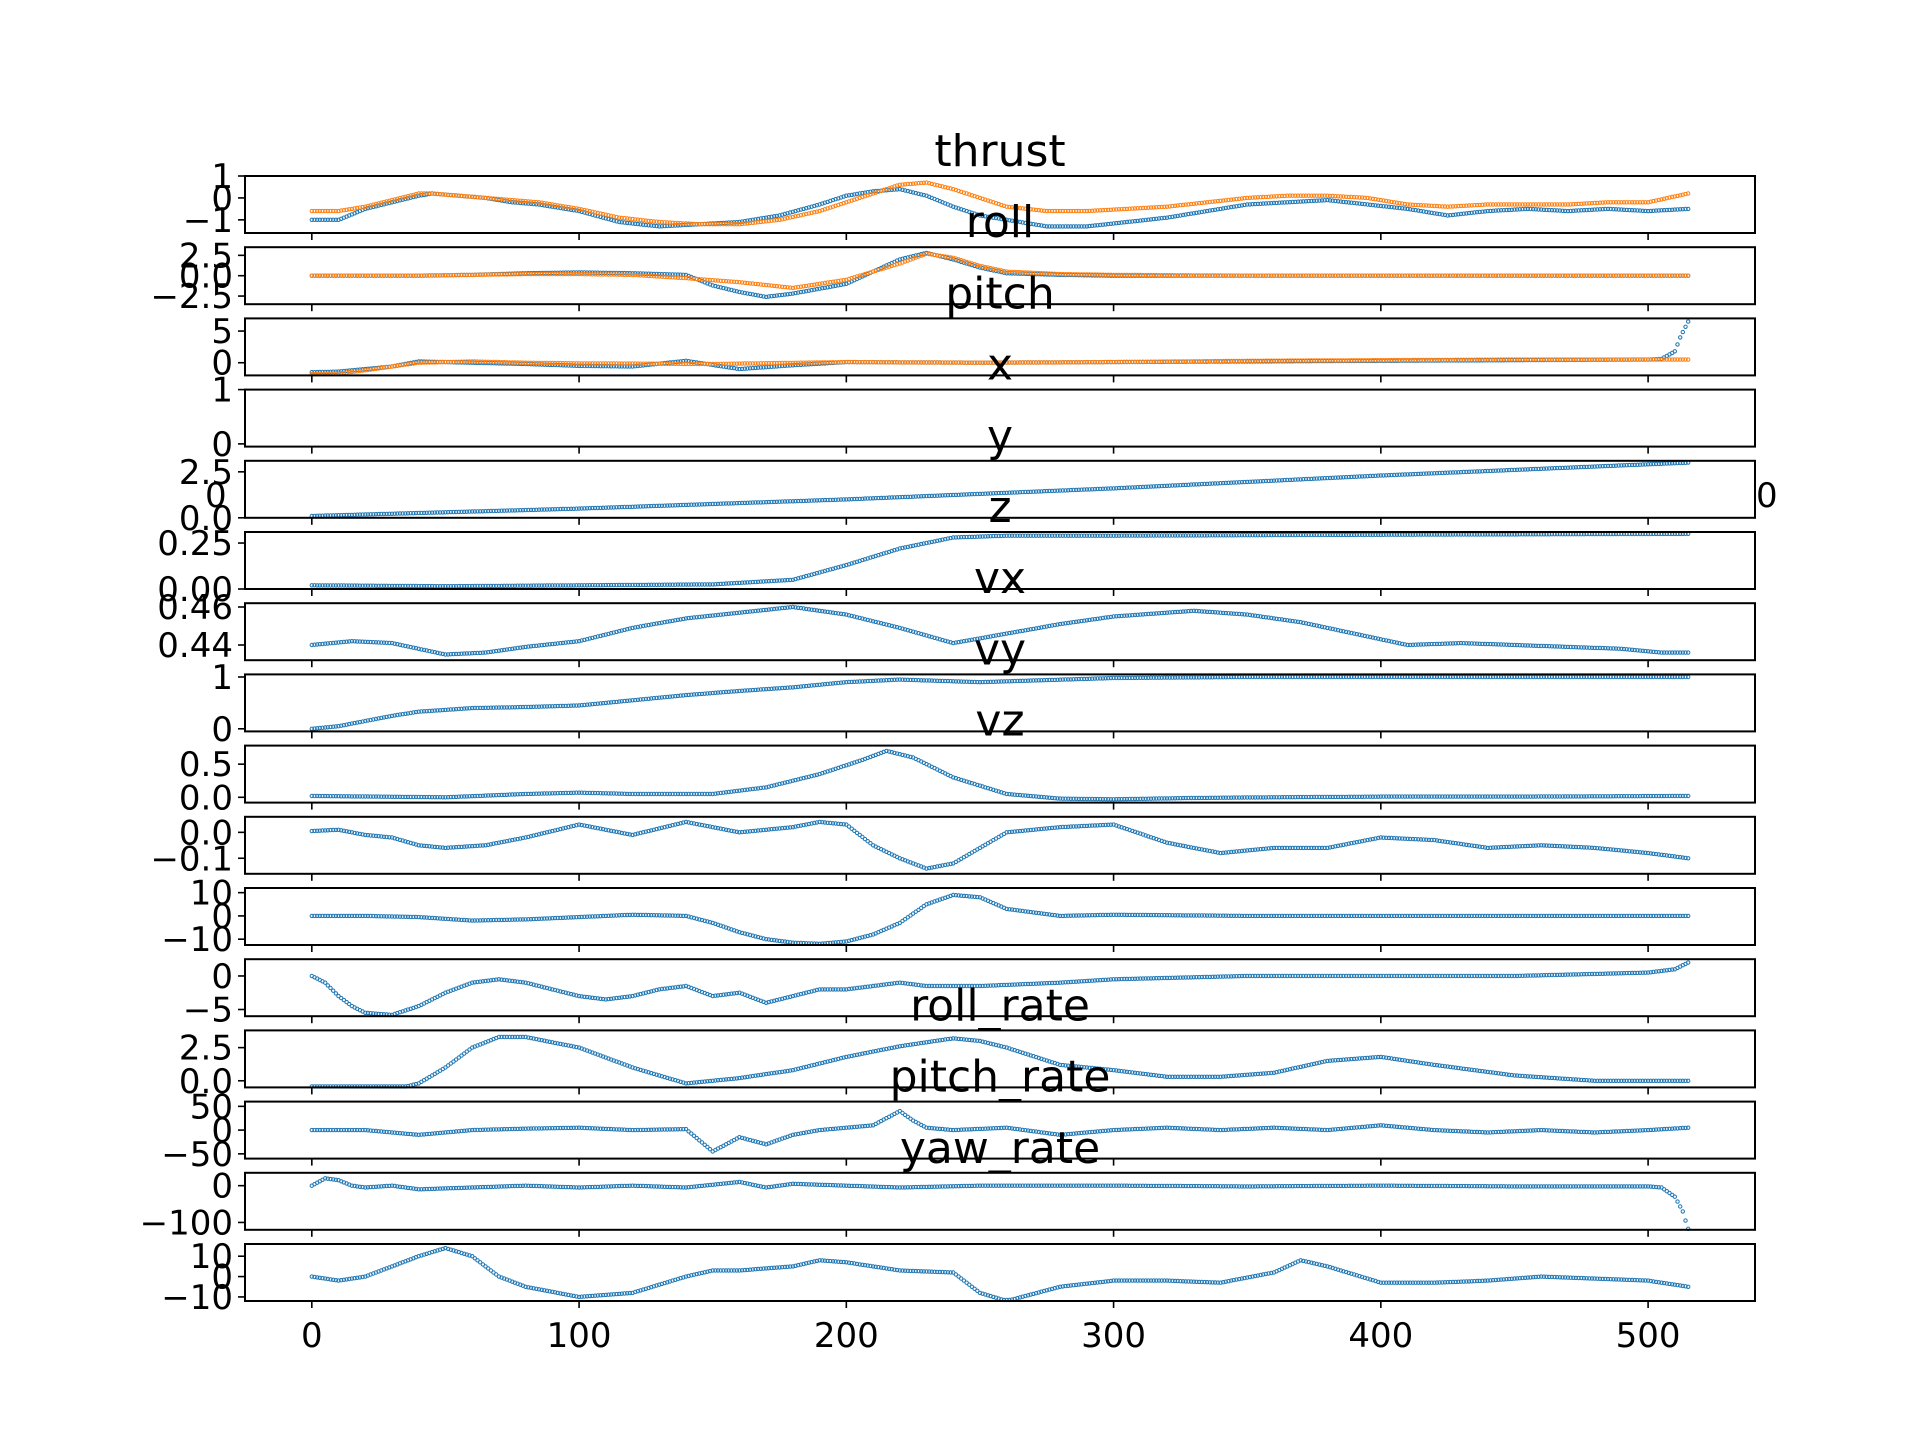 The image size is (1920, 1440). I want to click on y-tick-label: 0.46, so click(195, 608).